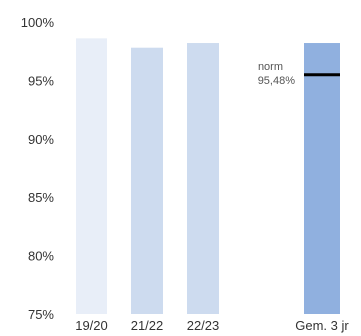  I want to click on x-tick-label: 22/23, so click(203, 325).